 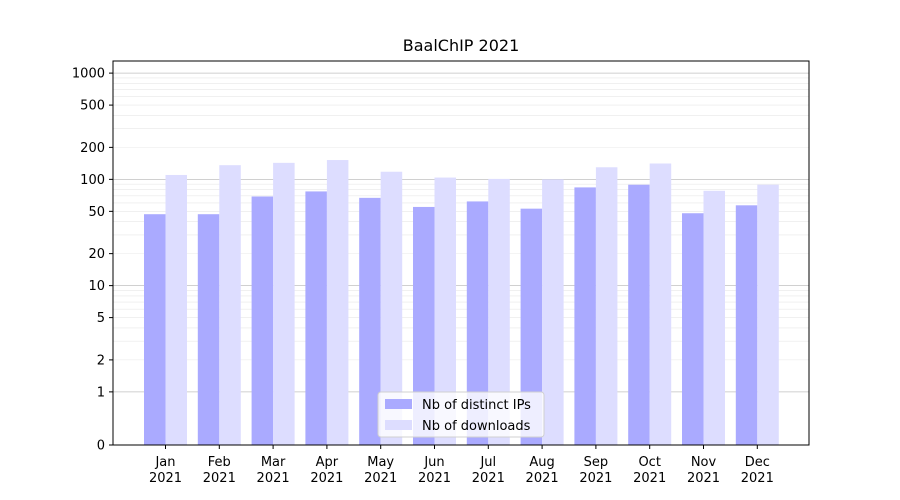 What do you see at coordinates (88, 74) in the screenshot?
I see `y-tick-label: 1000` at bounding box center [88, 74].